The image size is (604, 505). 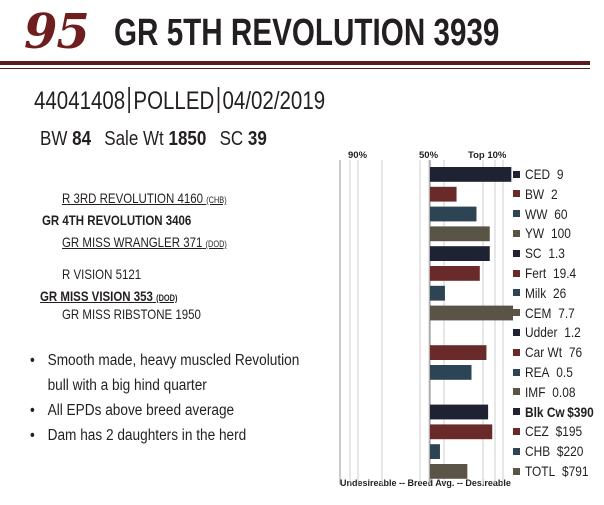 What do you see at coordinates (545, 411) in the screenshot?
I see `epd-trait: Blk Cw` at bounding box center [545, 411].